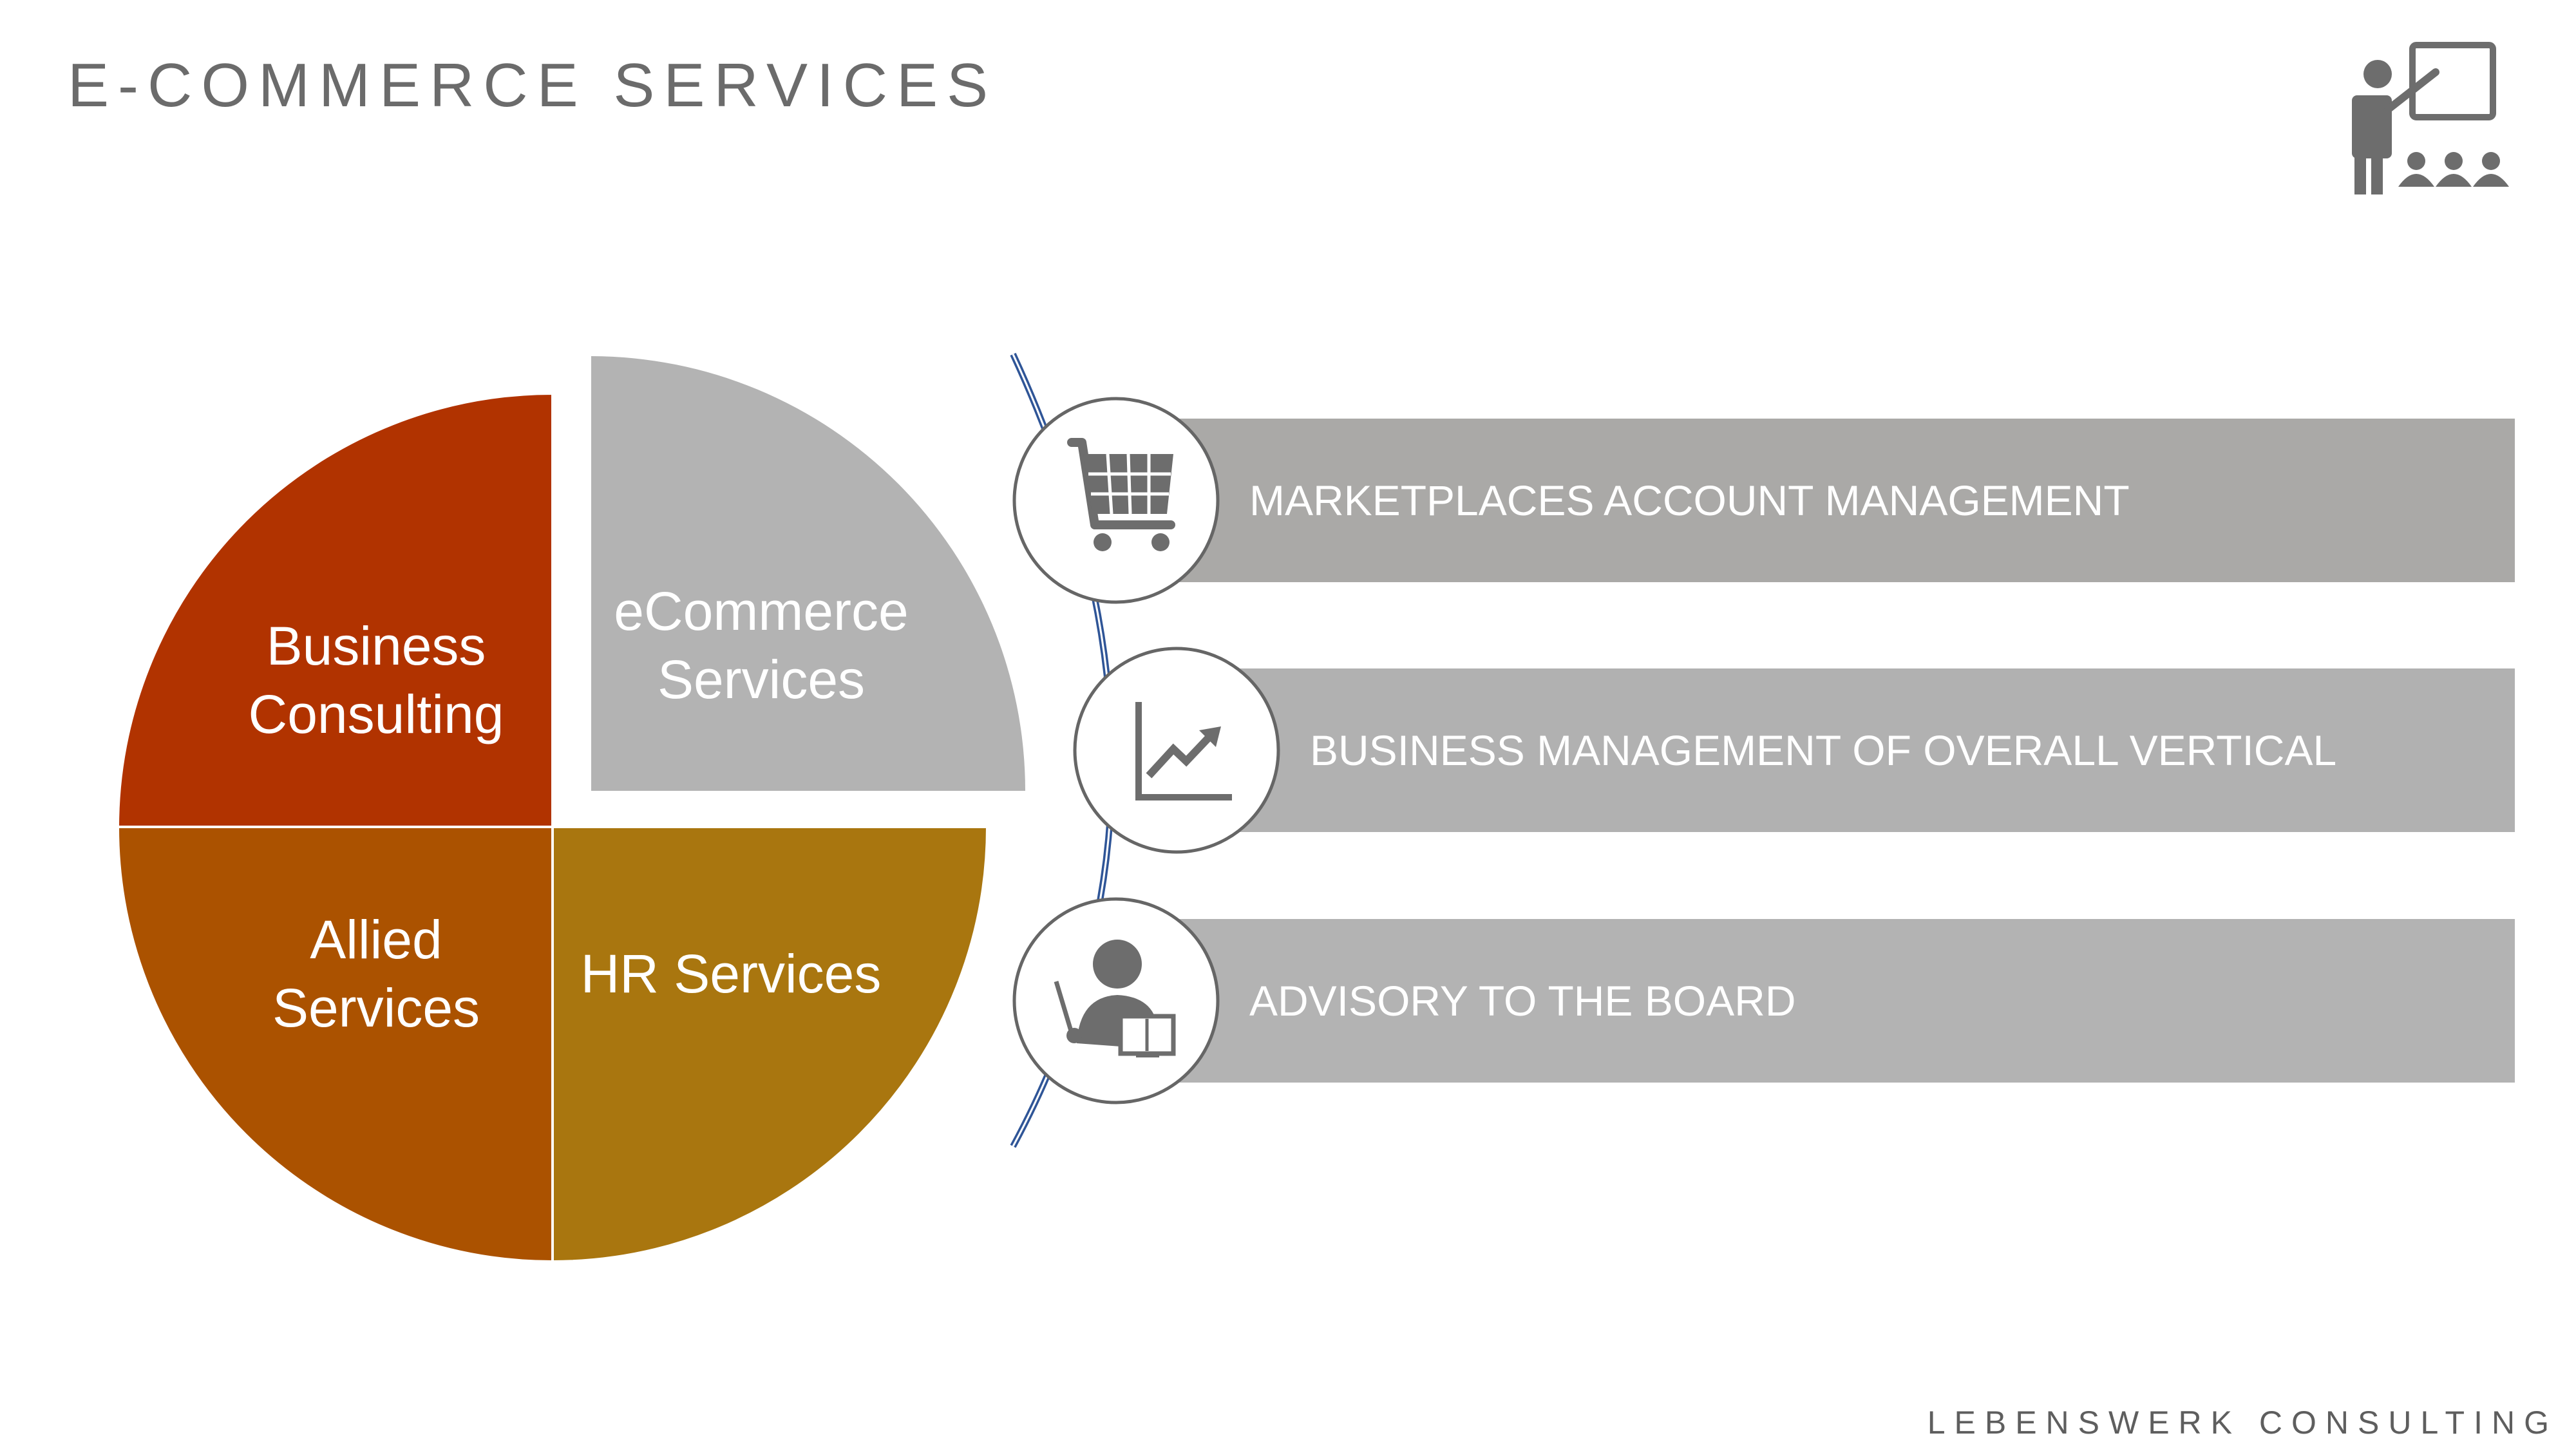 This screenshot has height=1449, width=2576. I want to click on service-label-3: ADVISORY TO THE BOARD, so click(1523, 1001).